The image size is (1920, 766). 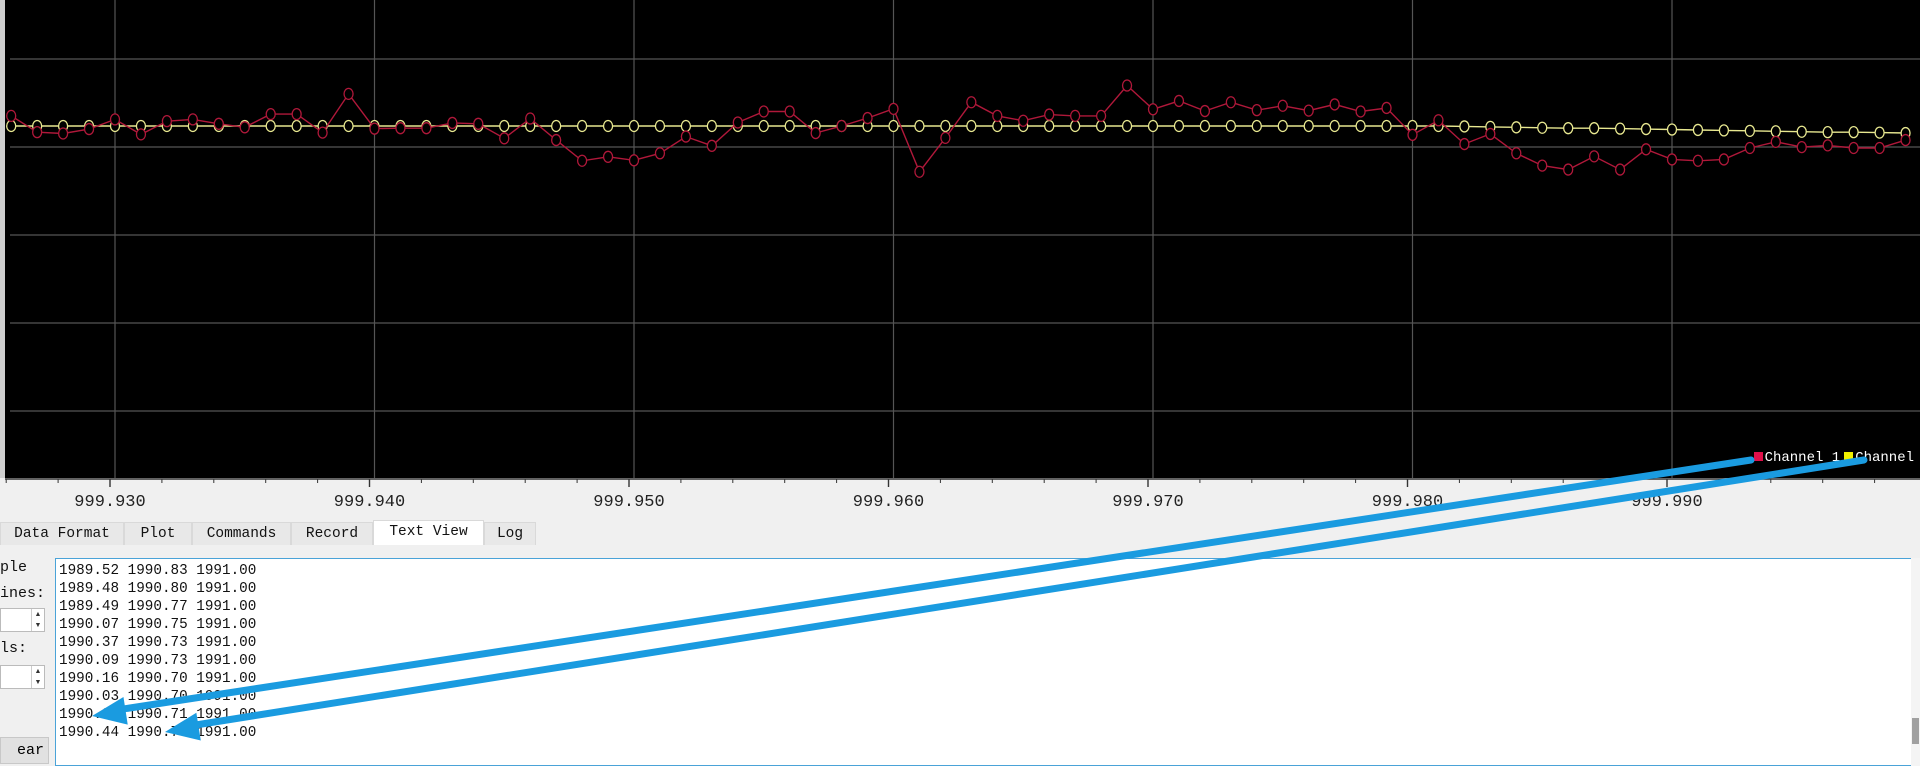 I want to click on text-line: 1990.07 1990.75 1991.00, so click(x=158, y=625).